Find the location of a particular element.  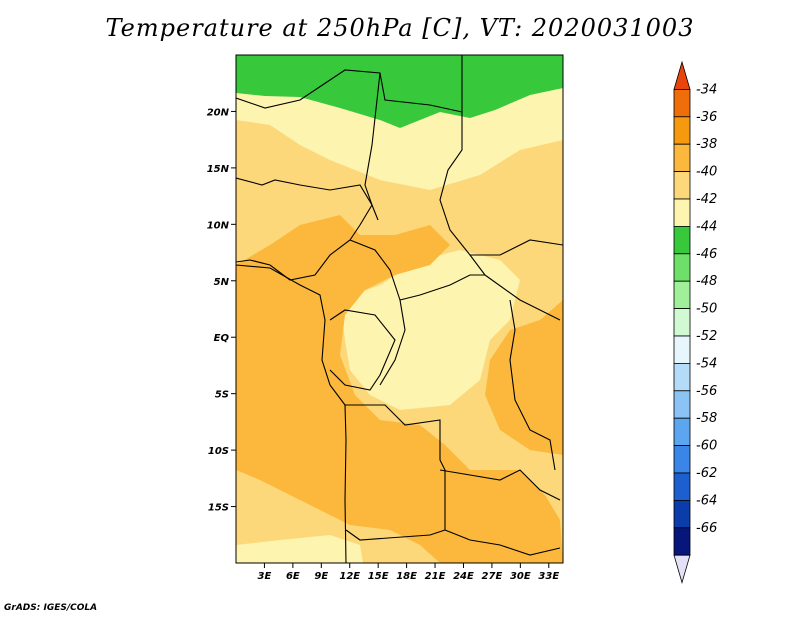

x-tick-label: 18E is located at coordinates (406, 576).